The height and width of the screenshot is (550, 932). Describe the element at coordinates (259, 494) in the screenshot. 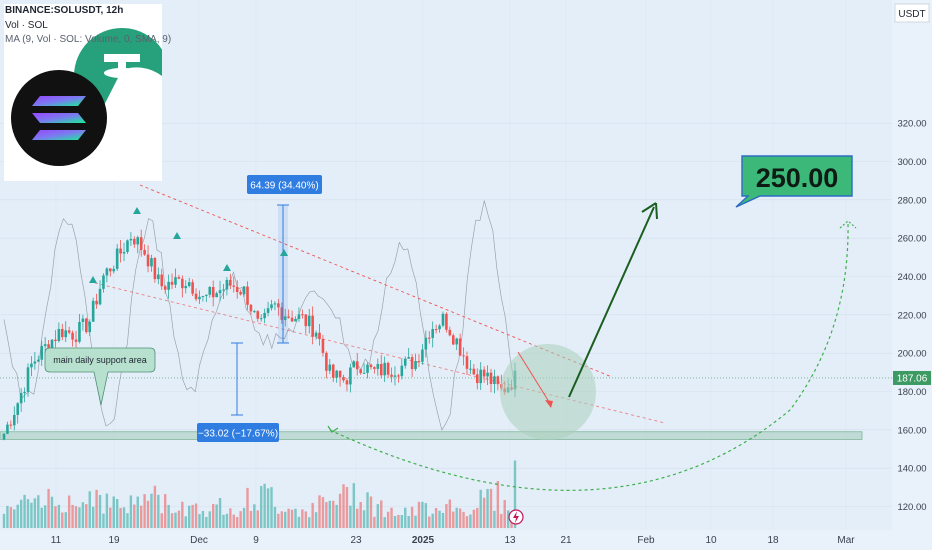

I see `volume-bars` at that location.